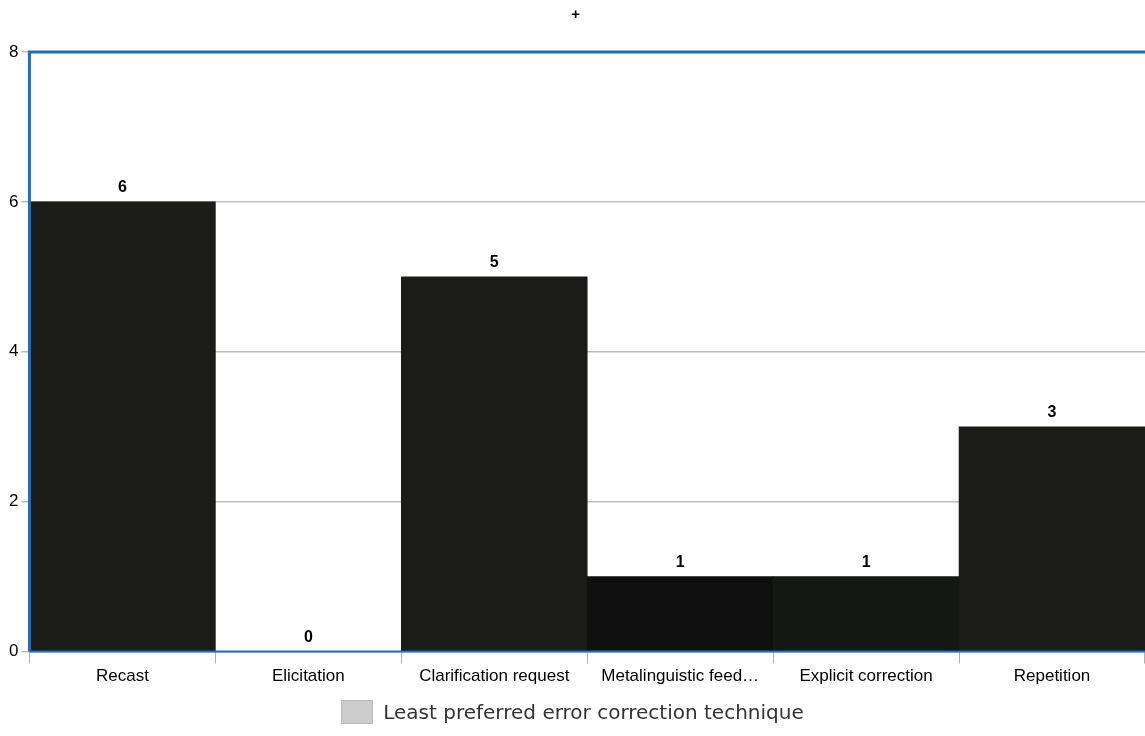 The image size is (1145, 736). Describe the element at coordinates (576, 14) in the screenshot. I see `chart-title: +` at that location.